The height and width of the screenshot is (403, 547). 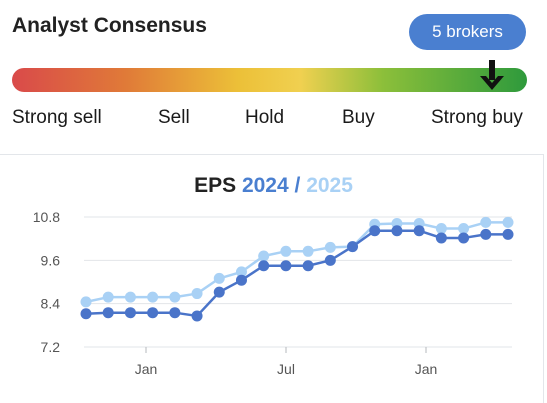 I want to click on level-sell: Sell, so click(x=174, y=117).